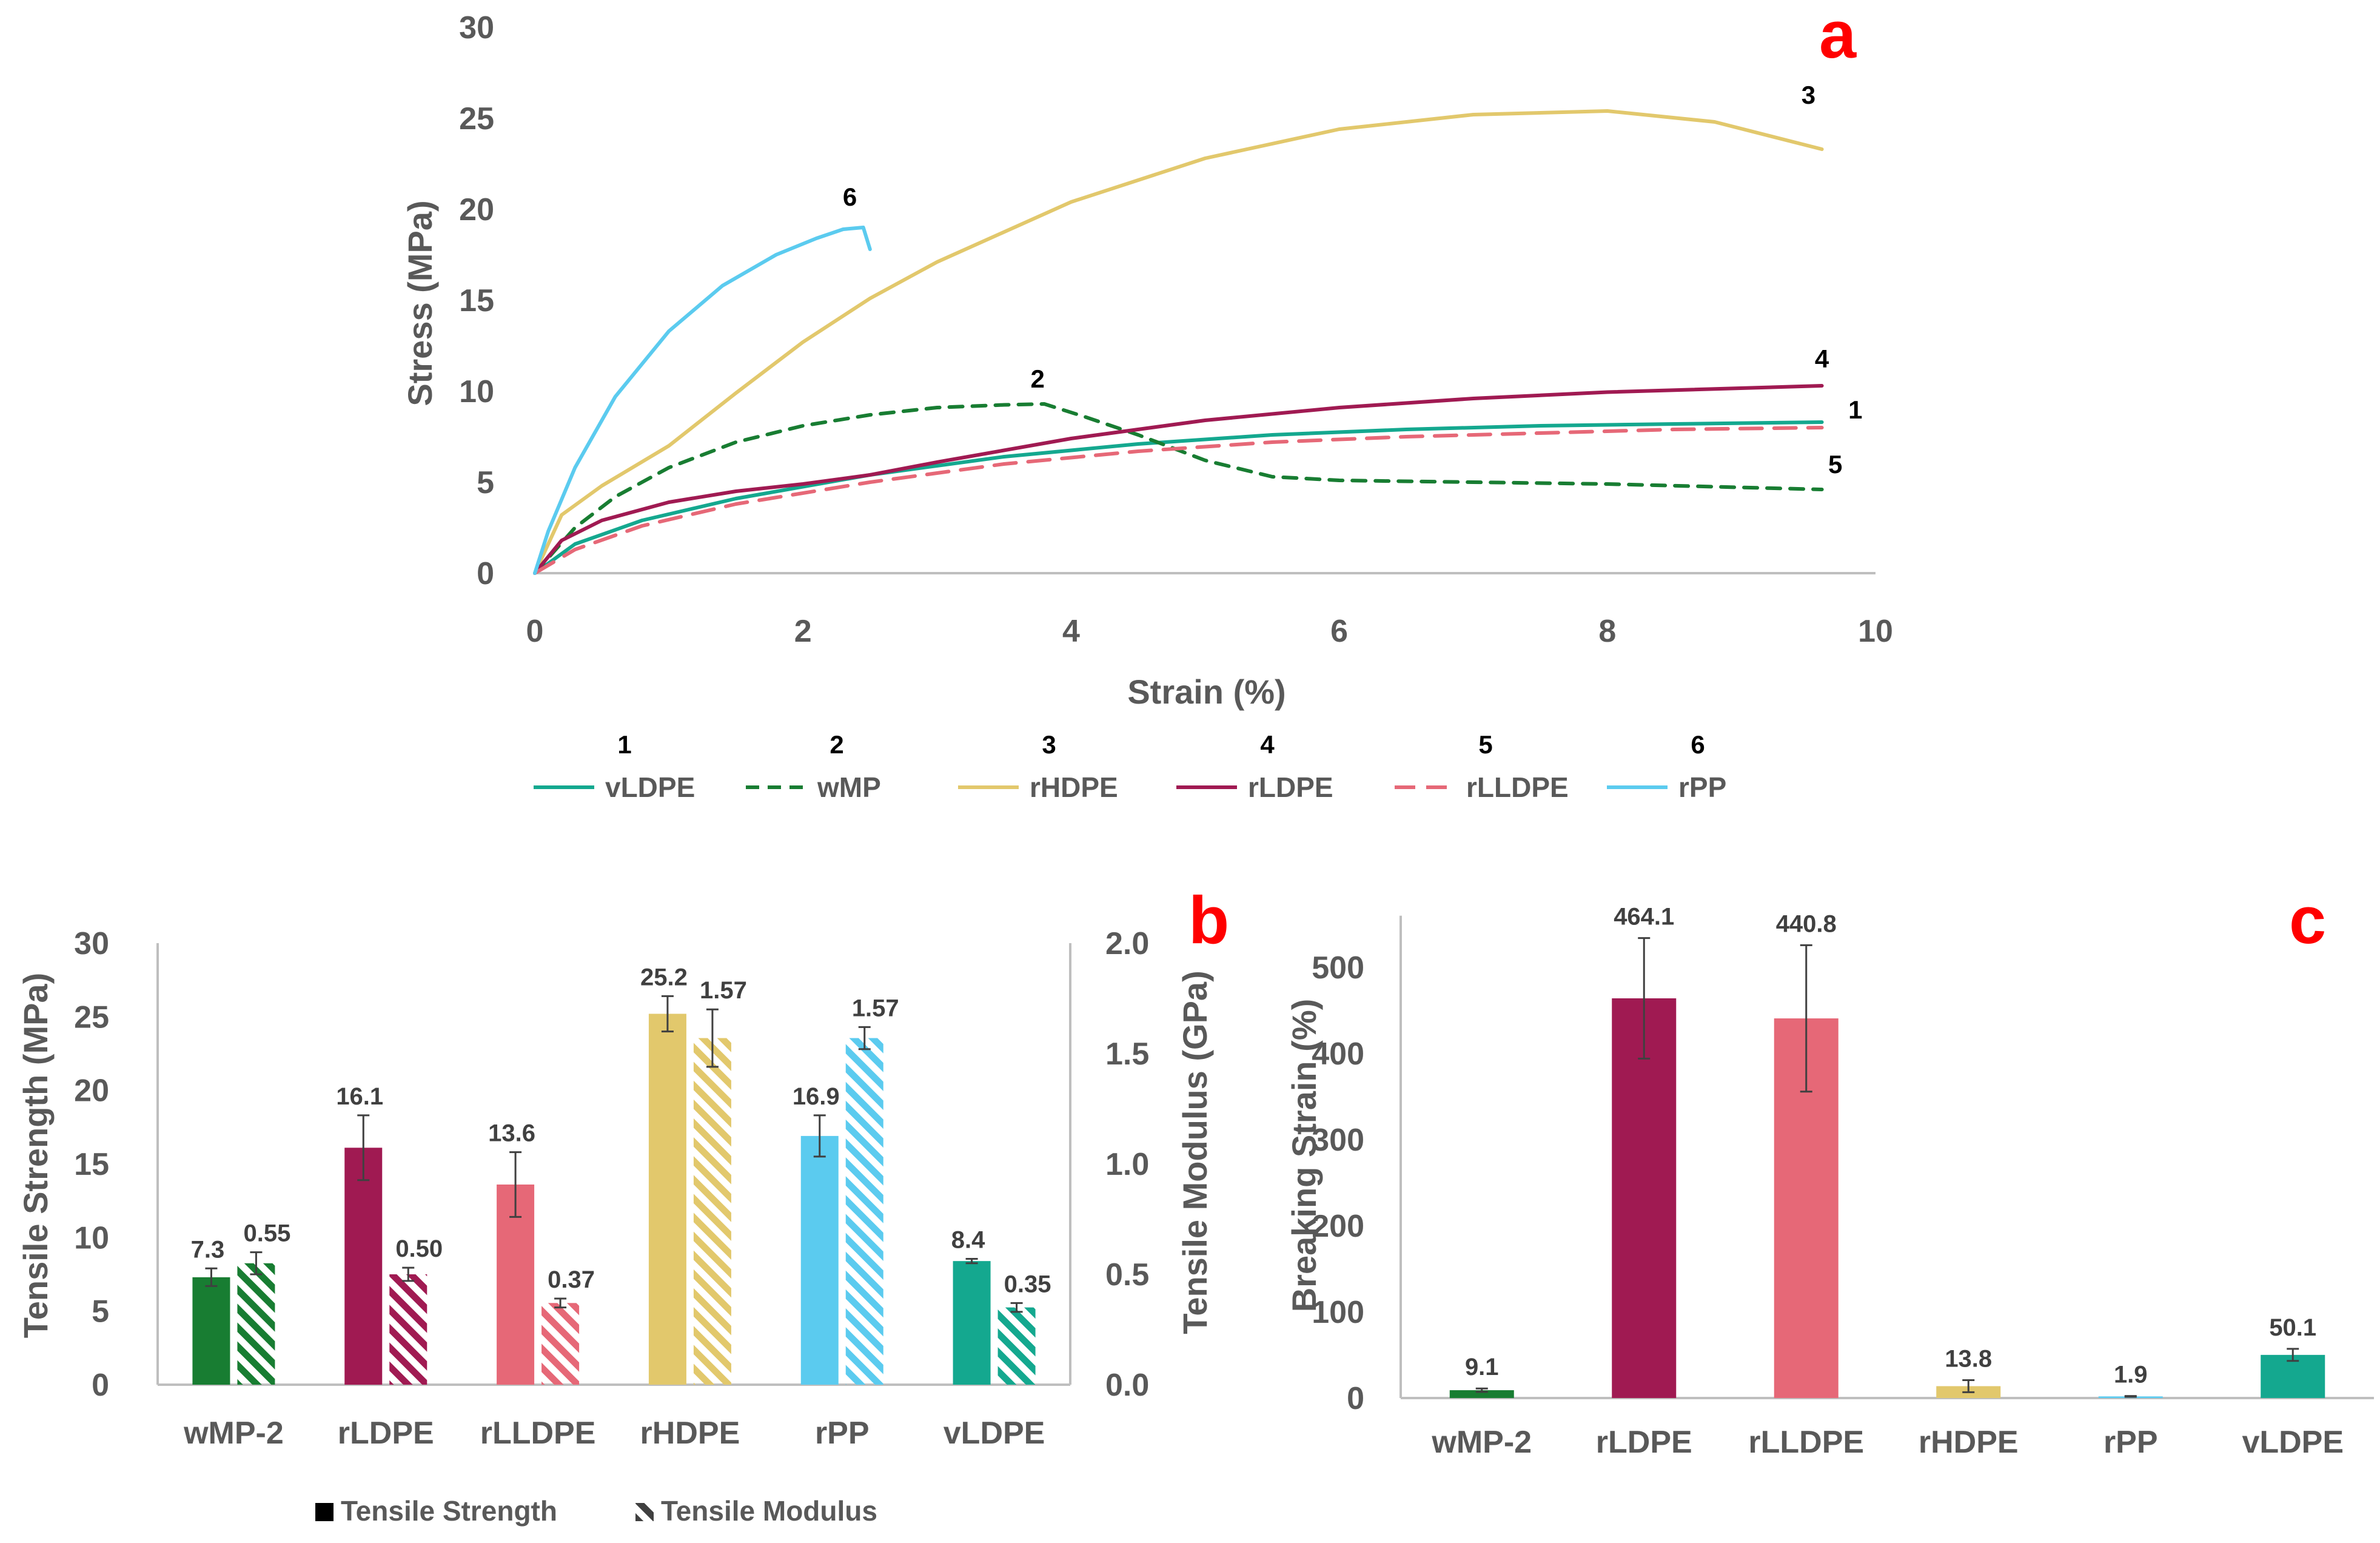 The image size is (2380, 1543). What do you see at coordinates (266, 1233) in the screenshot?
I see `modulus-value-label: 0.55` at bounding box center [266, 1233].